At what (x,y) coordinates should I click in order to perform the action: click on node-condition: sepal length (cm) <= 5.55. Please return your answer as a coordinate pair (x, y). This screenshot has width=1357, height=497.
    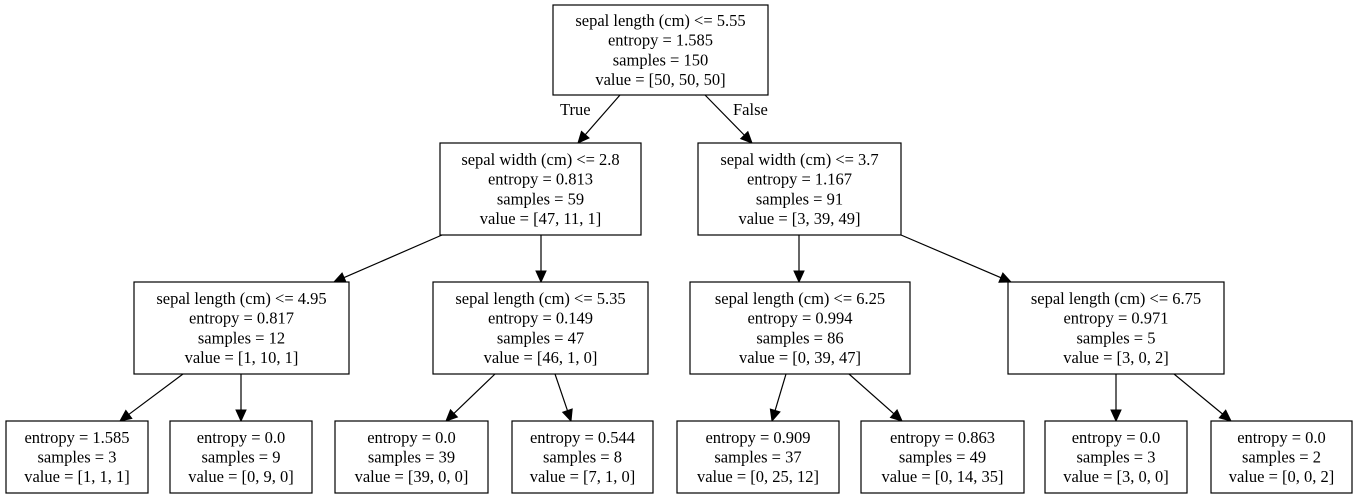
    Looking at the image, I should click on (660, 20).